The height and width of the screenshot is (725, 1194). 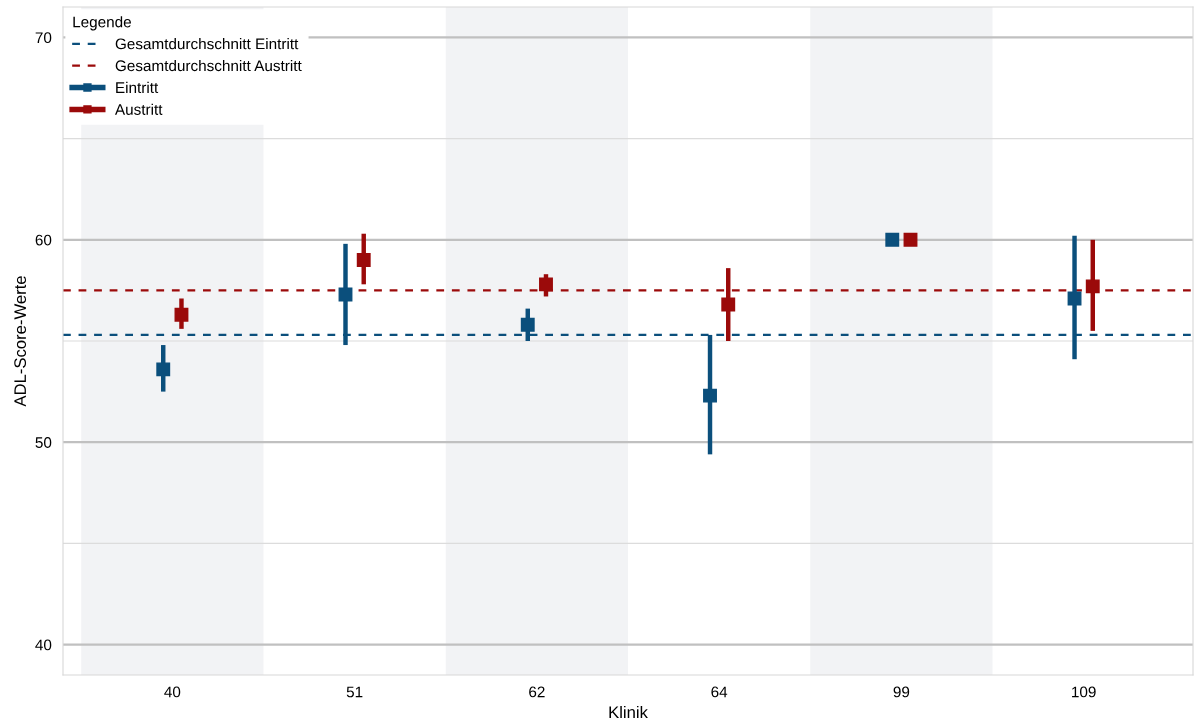 I want to click on x-axis-title: Klinik, so click(x=628, y=711).